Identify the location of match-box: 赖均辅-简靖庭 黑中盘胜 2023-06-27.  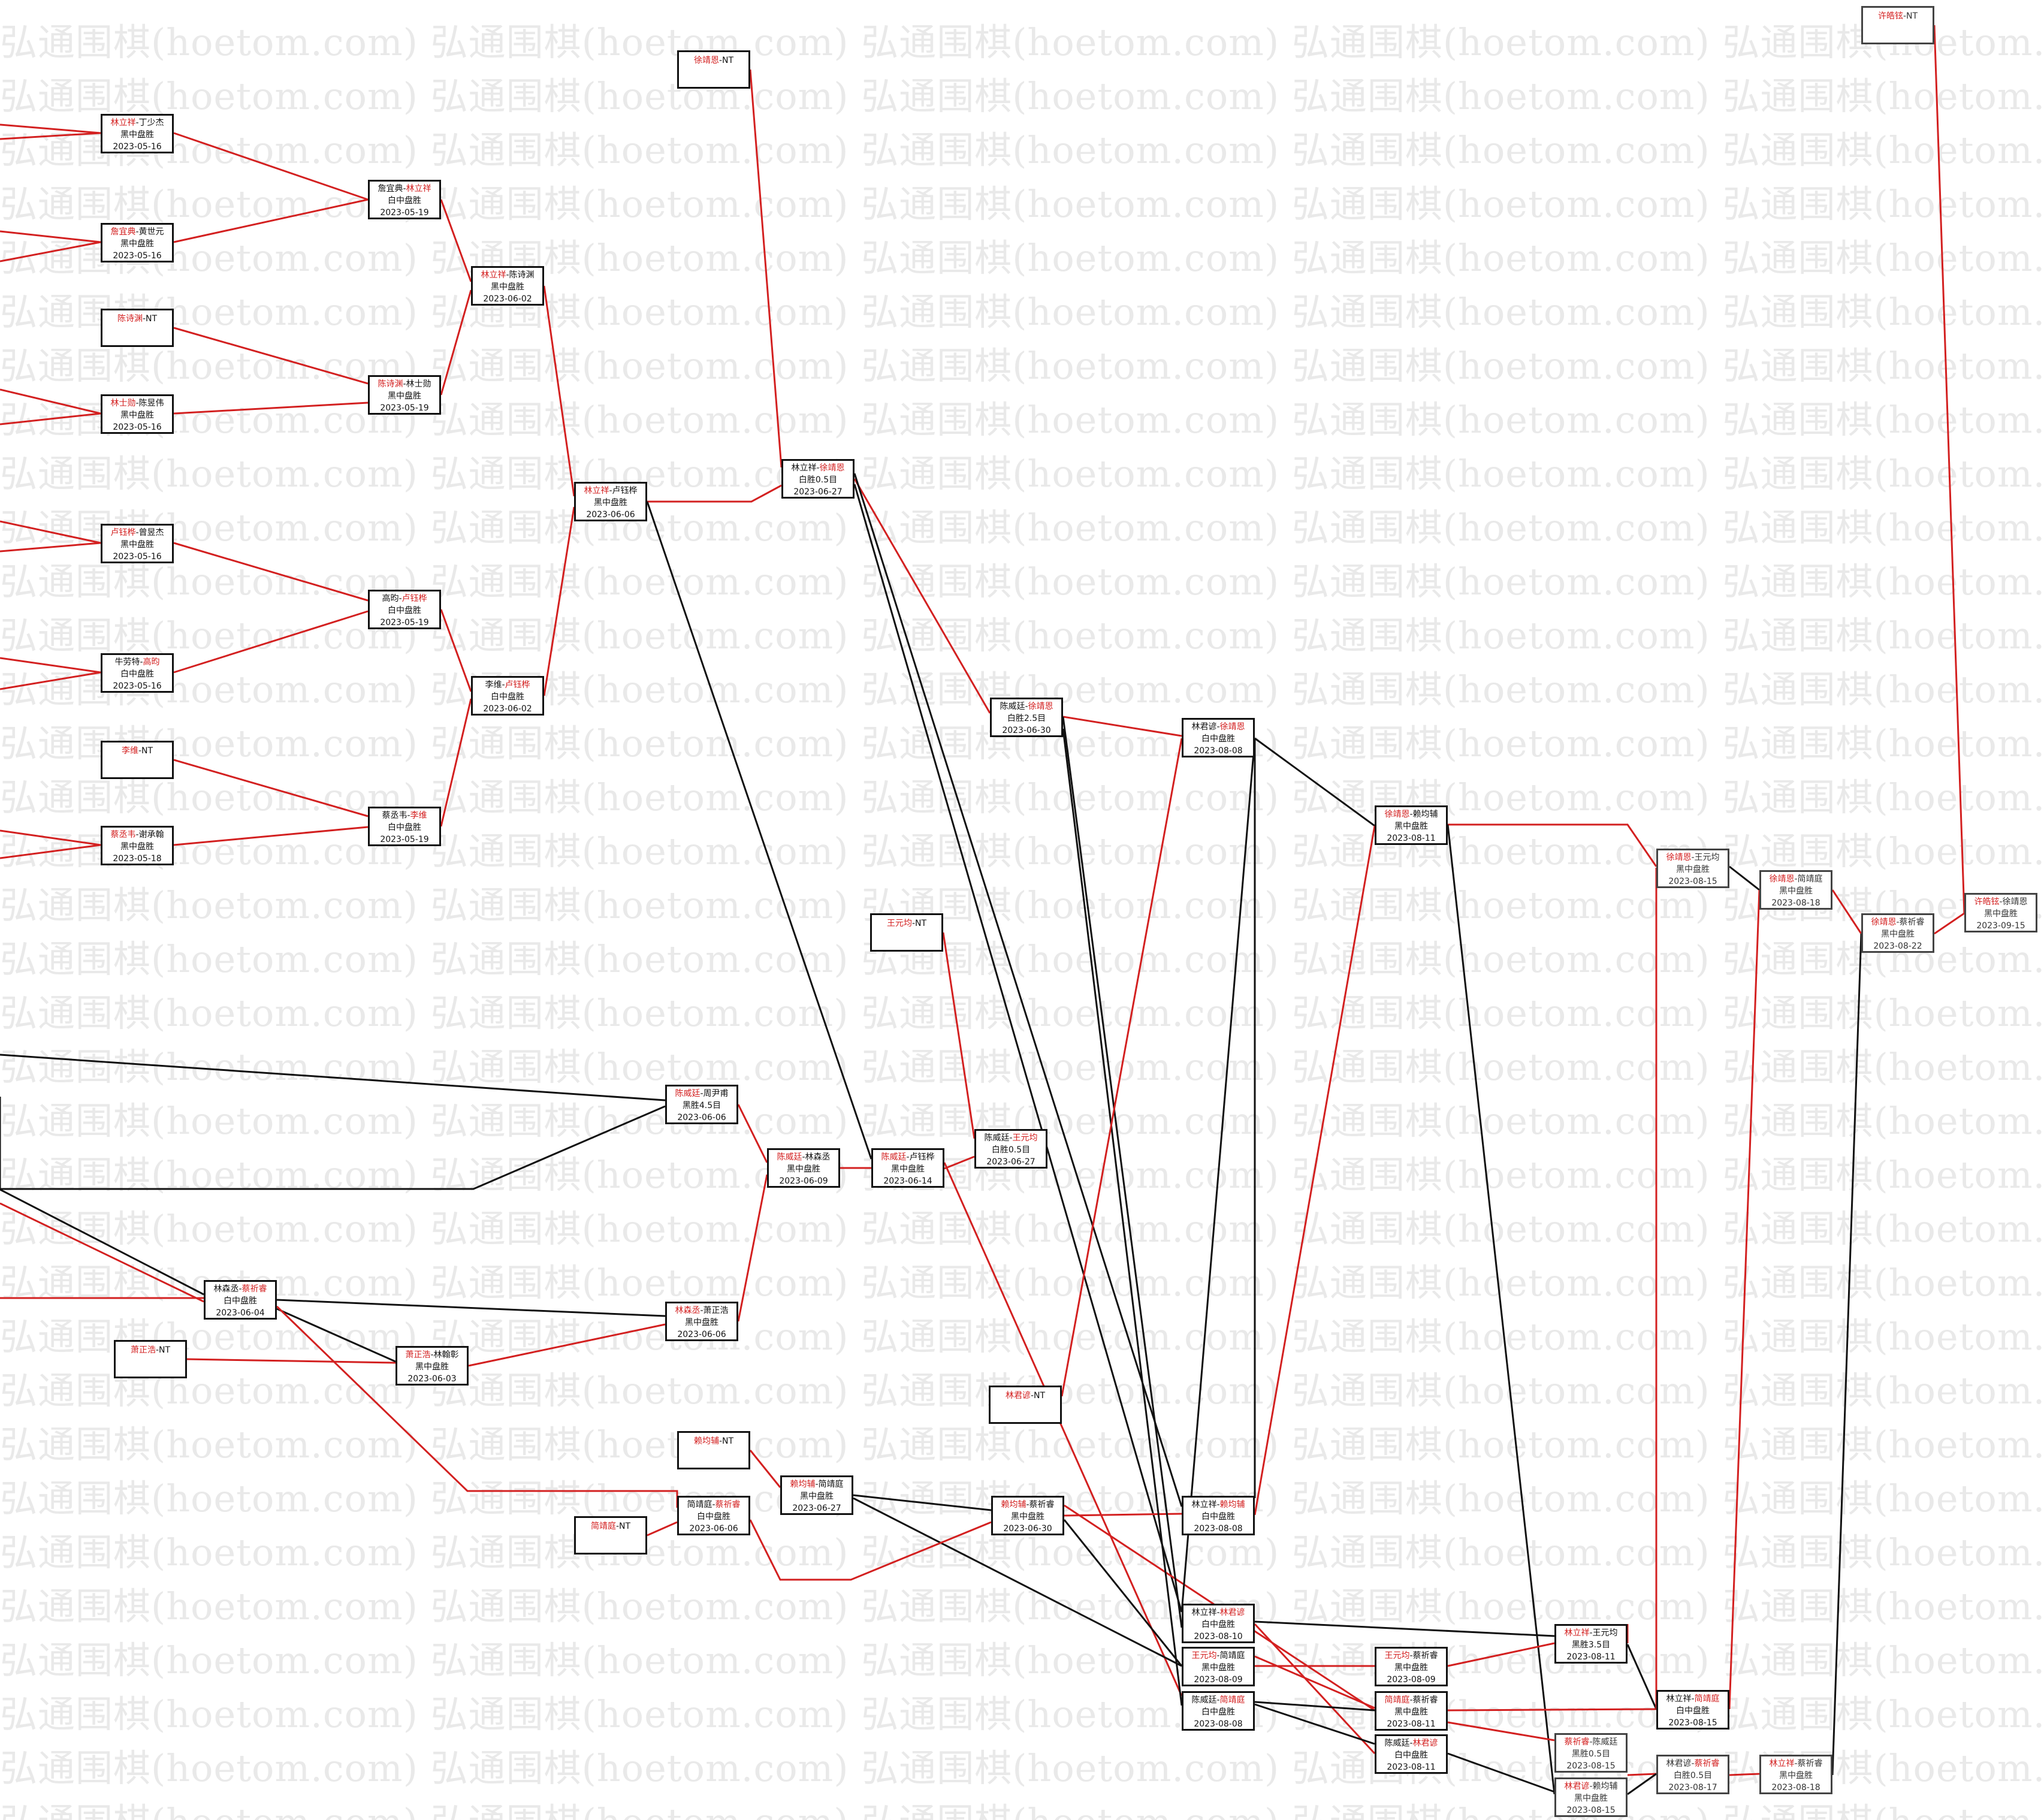
(816, 1495).